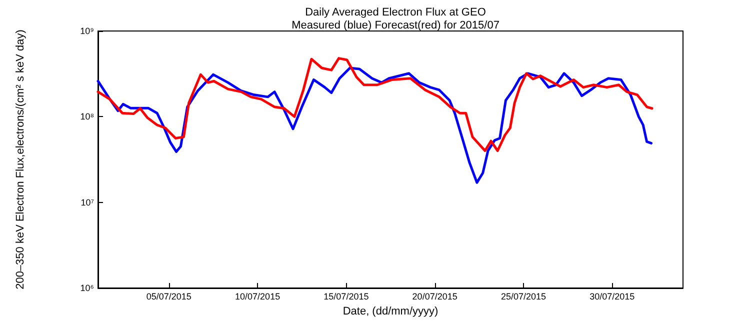 This screenshot has width=756, height=324. Describe the element at coordinates (87, 288) in the screenshot. I see `y-tick-label: 10⁶` at that location.